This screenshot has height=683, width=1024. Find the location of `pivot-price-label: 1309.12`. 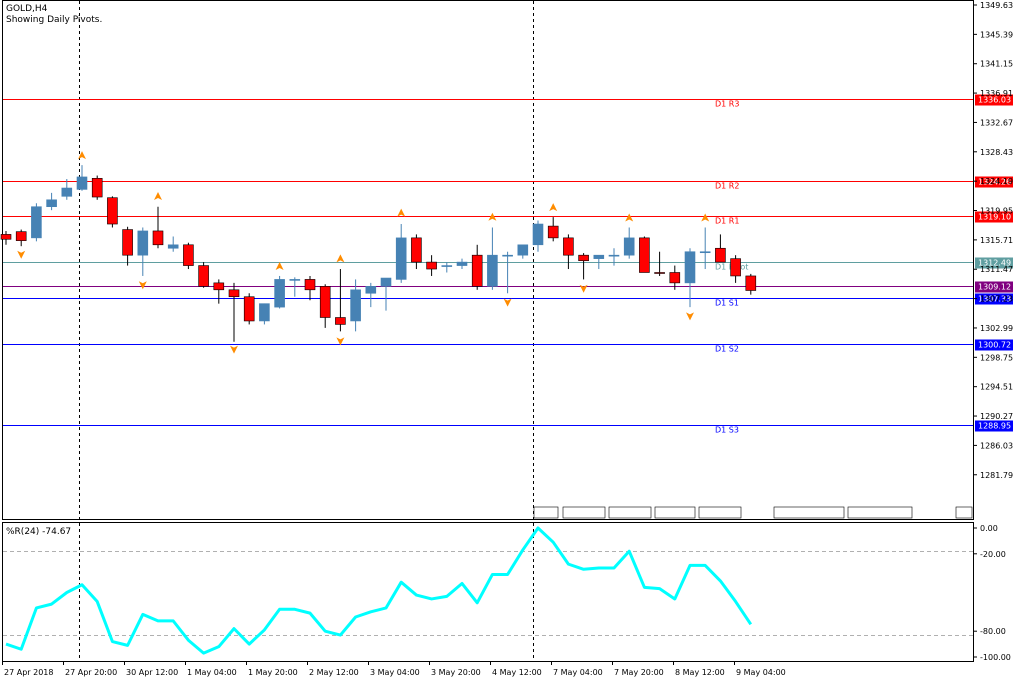

pivot-price-label: 1309.12 is located at coordinates (994, 287).